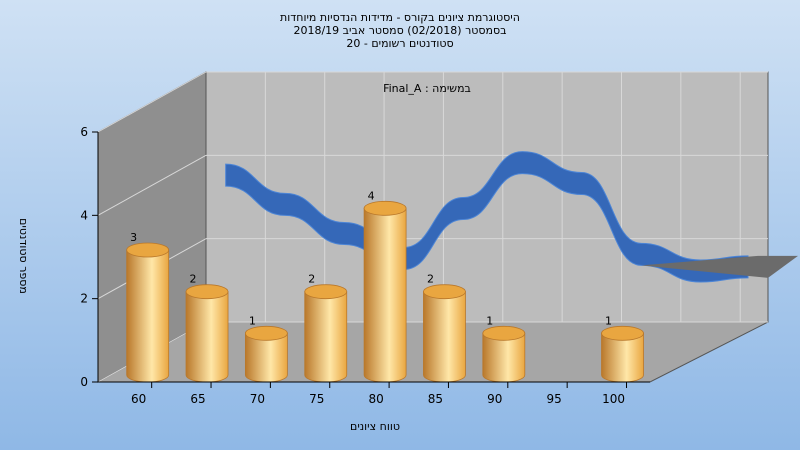 The height and width of the screenshot is (450, 800). I want to click on bar: 4, so click(385, 286).